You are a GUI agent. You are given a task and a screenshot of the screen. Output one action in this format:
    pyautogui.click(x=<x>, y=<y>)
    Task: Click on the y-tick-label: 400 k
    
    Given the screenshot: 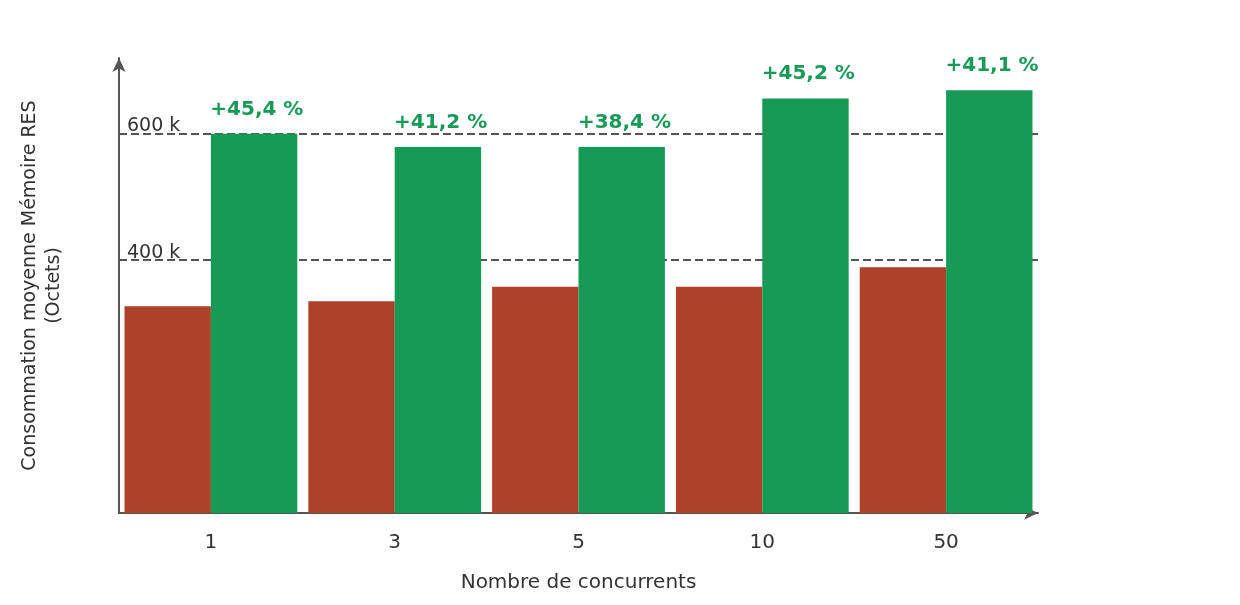 What is the action you would take?
    pyautogui.click(x=154, y=250)
    